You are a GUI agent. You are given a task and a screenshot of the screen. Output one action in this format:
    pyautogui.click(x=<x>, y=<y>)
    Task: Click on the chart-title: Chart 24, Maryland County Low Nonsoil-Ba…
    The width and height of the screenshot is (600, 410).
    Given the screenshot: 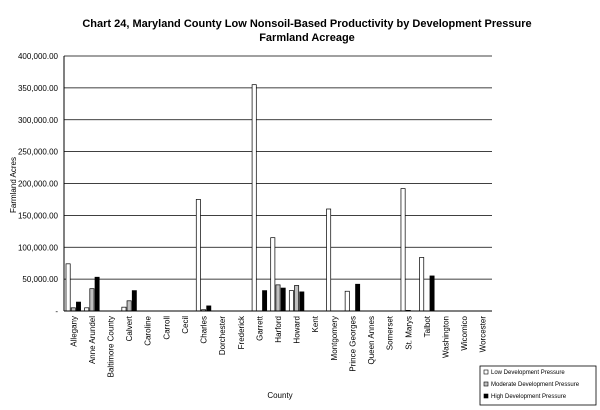 What is the action you would take?
    pyautogui.click(x=306, y=24)
    